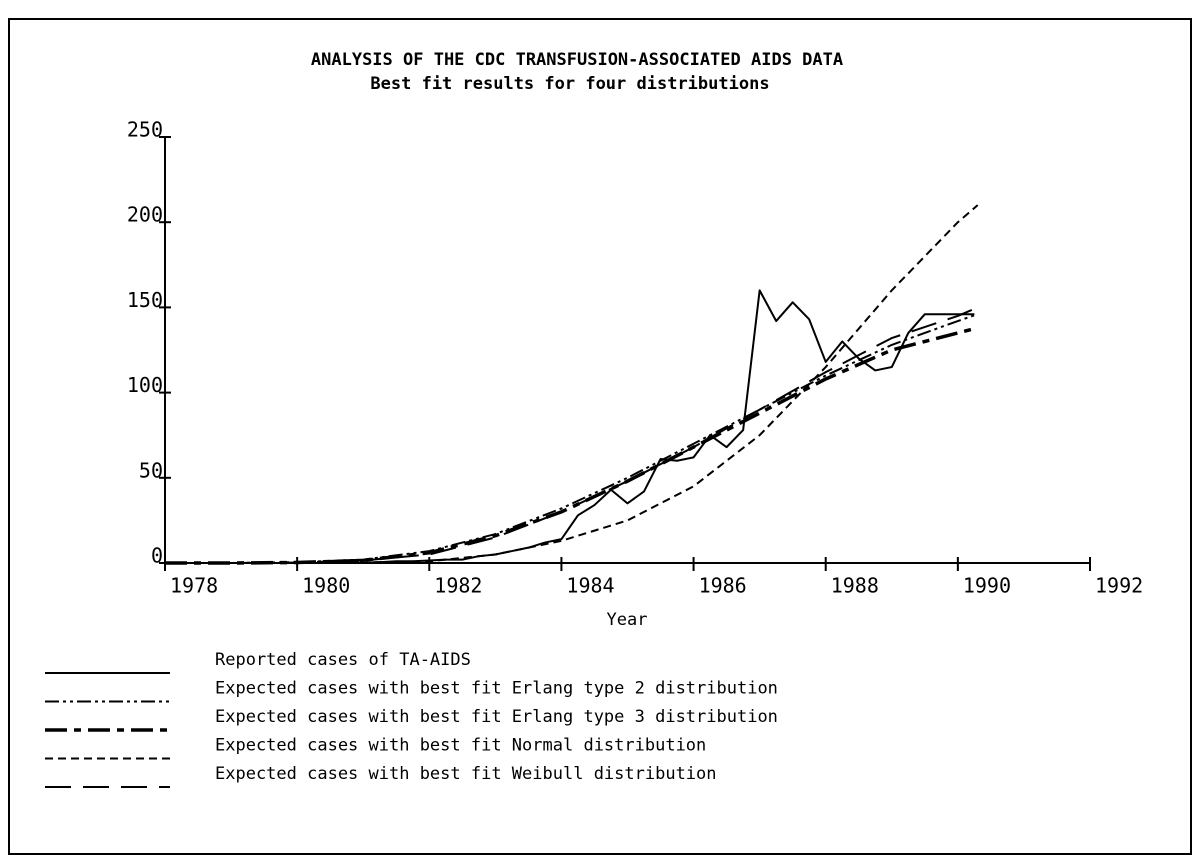 This screenshot has height=856, width=1193. I want to click on x-tick-label: 1984, so click(590, 586).